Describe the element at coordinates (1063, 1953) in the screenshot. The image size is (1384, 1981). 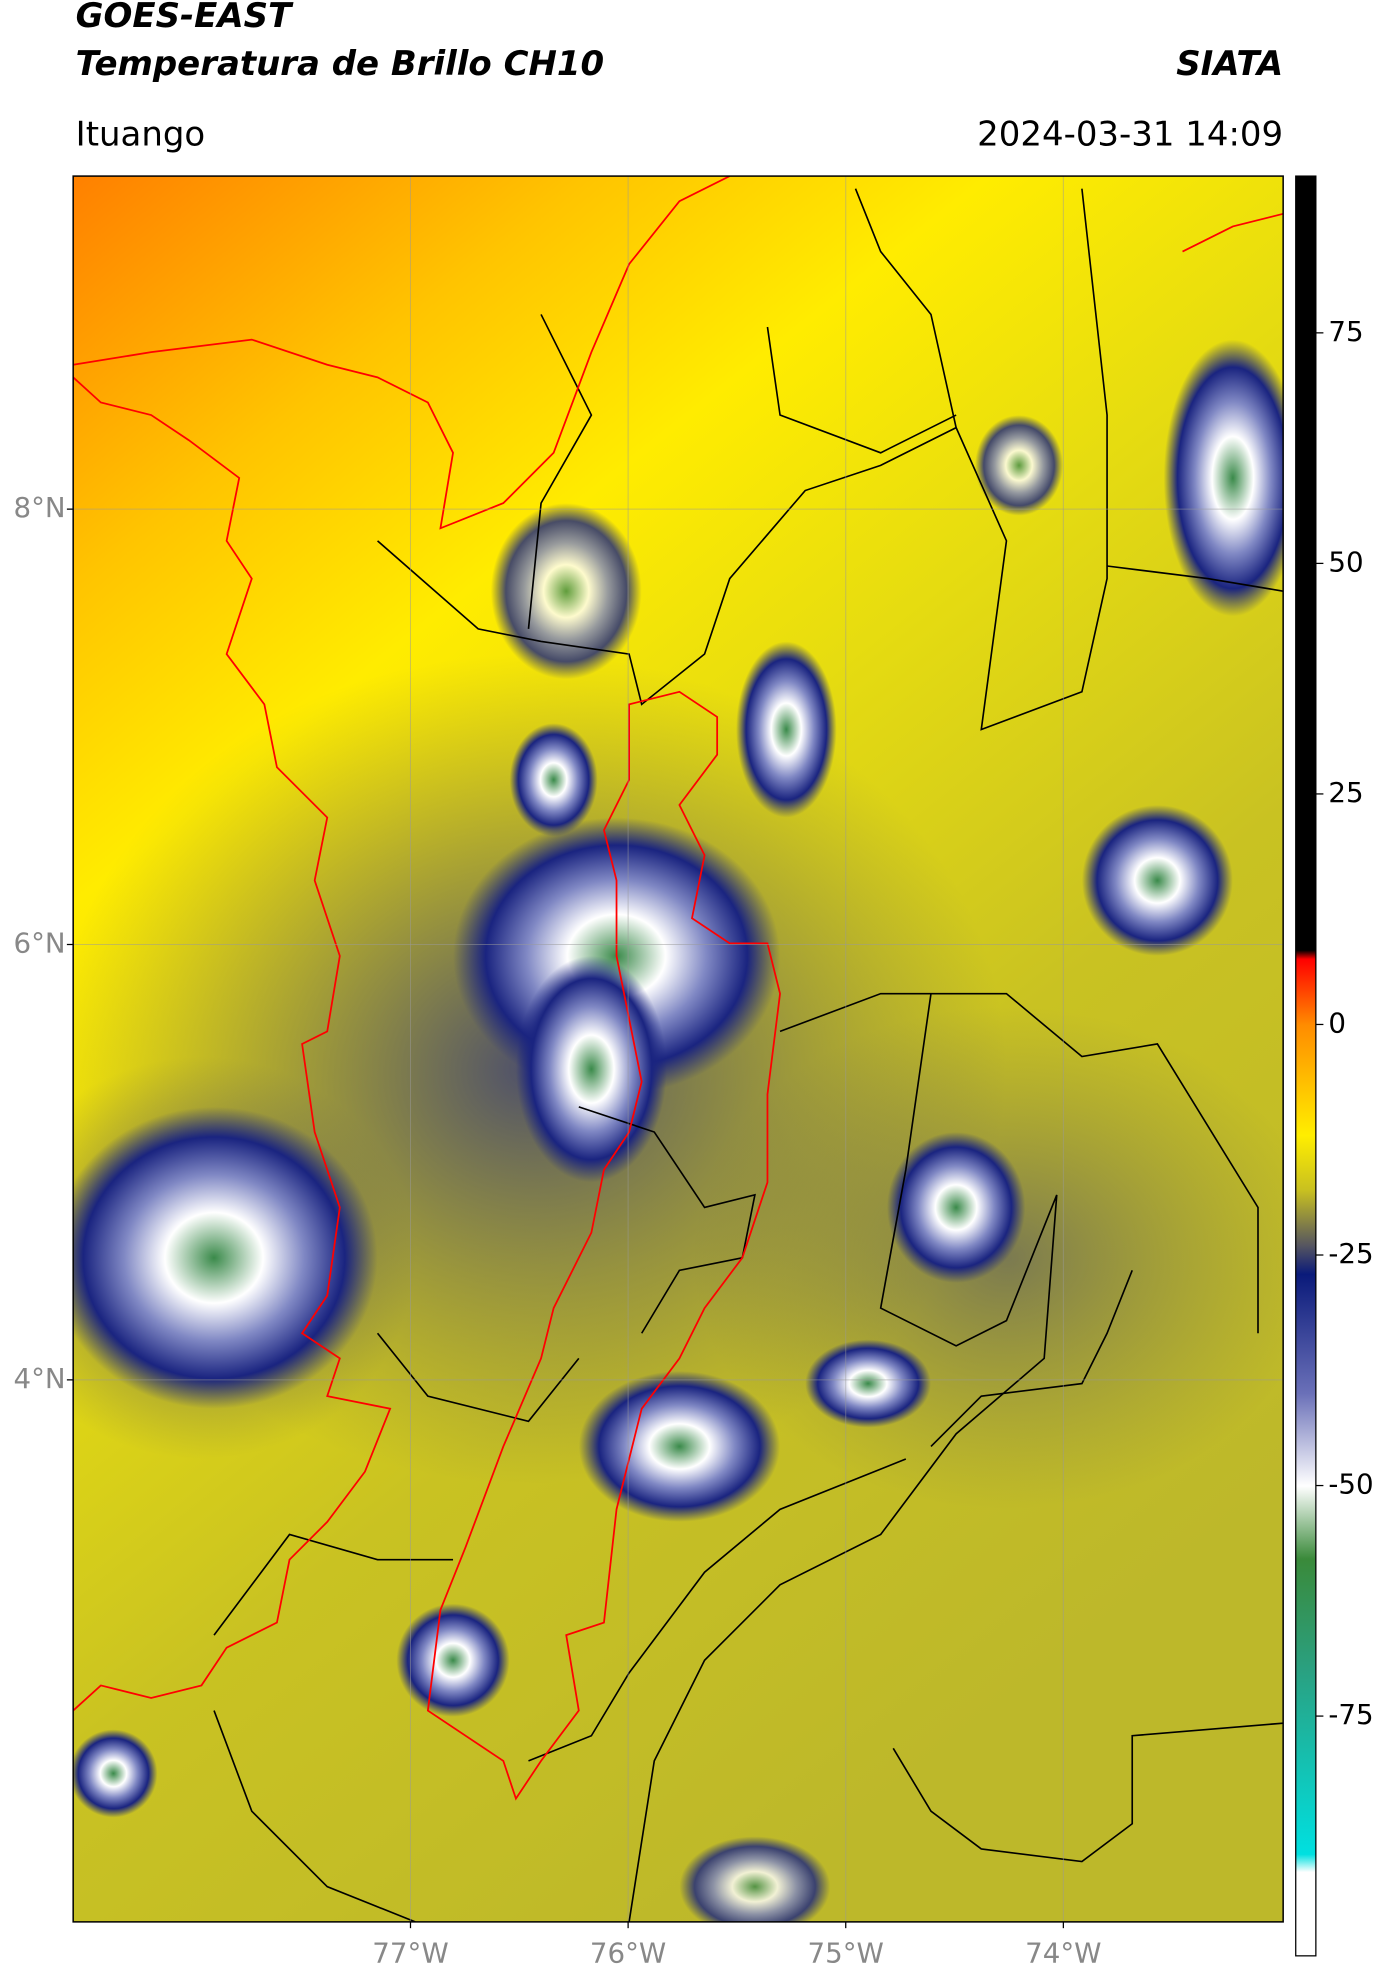
I see `lon-tick-label: 74°W` at that location.